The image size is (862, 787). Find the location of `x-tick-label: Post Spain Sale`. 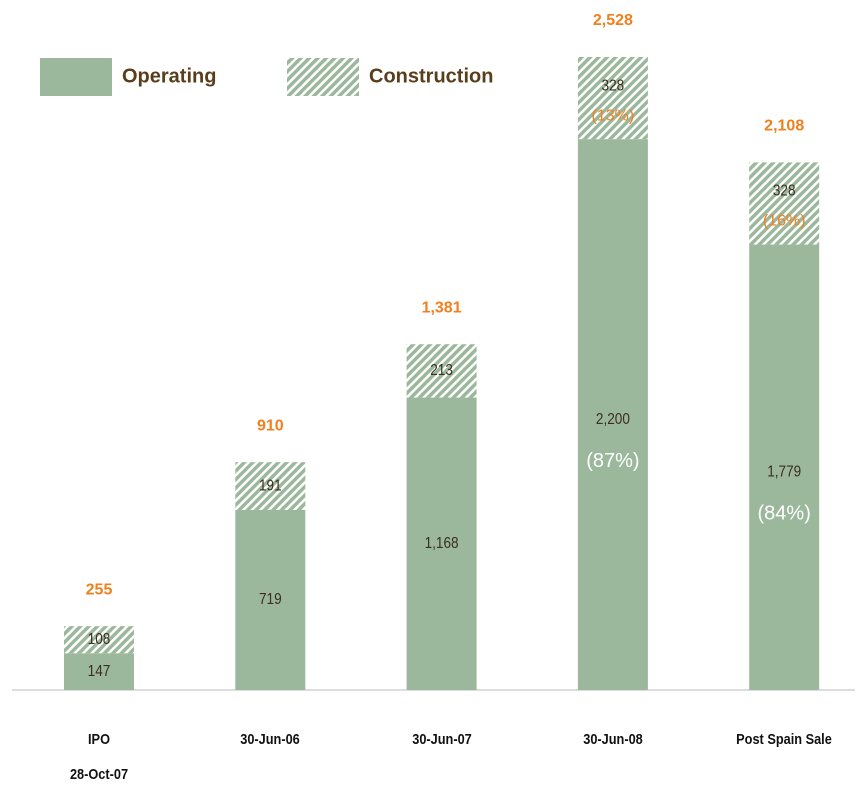

x-tick-label: Post Spain Sale is located at coordinates (784, 739).